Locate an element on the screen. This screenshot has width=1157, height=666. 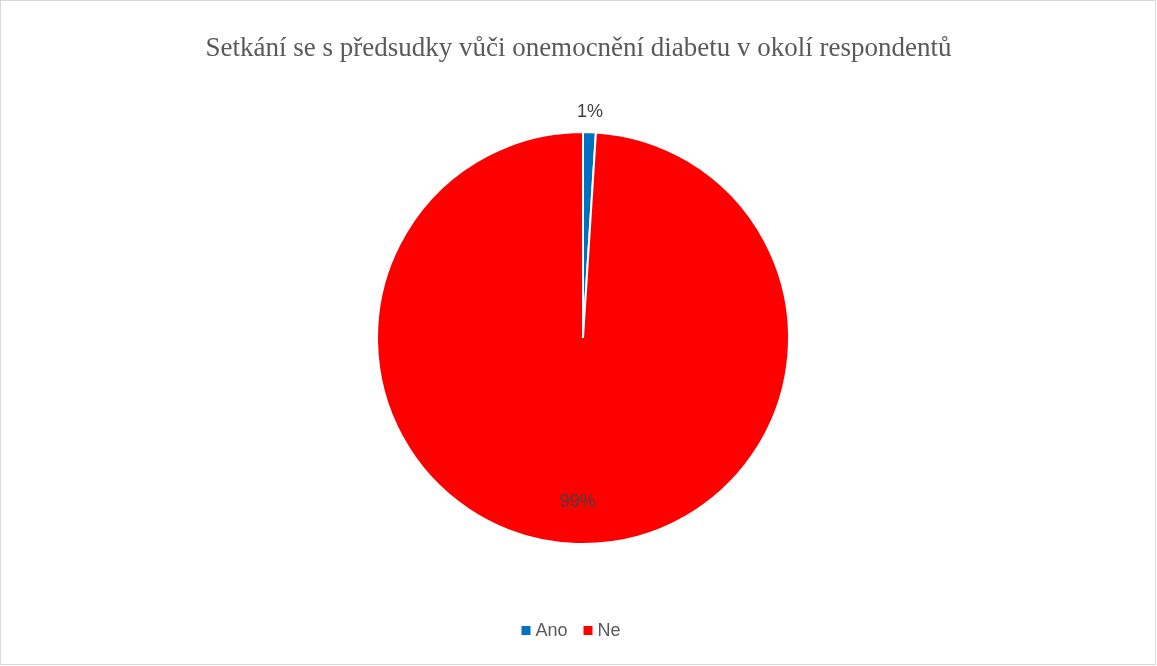
legend-label: Ano is located at coordinates (551, 629).